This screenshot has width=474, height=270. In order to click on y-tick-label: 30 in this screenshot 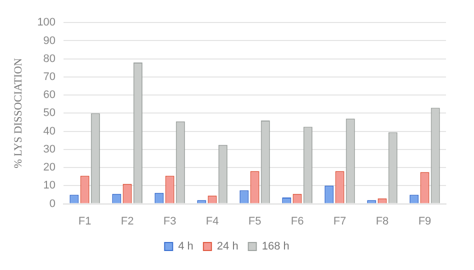, I will do `click(49, 149)`.